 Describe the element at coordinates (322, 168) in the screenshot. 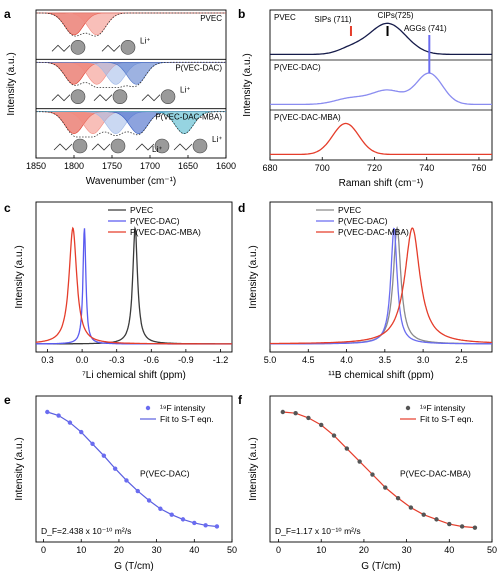

I see `panel-b-xtick-label: 700` at that location.